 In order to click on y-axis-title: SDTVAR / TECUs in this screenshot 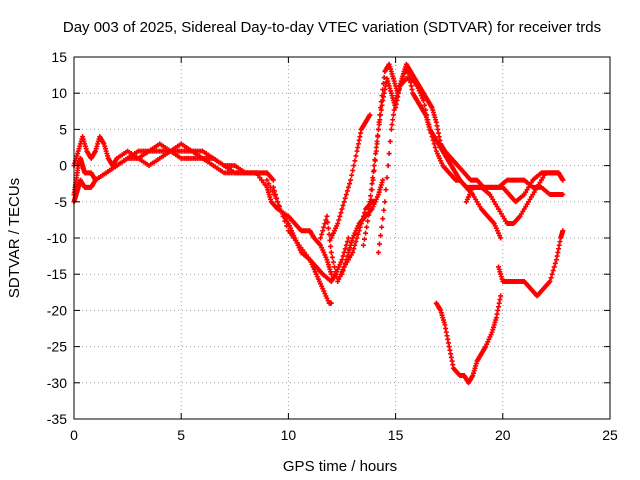, I will do `click(14, 238)`.